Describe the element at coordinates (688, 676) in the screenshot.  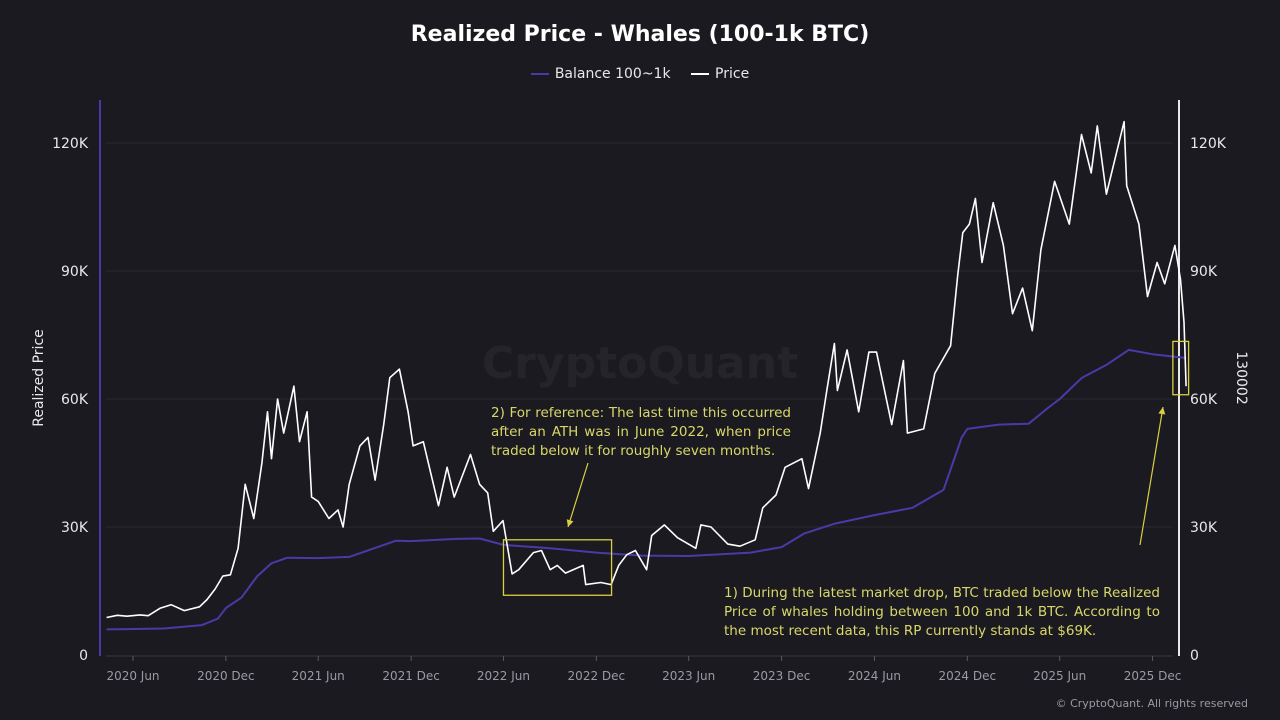
I see `x-tick-label: 2023 Jun` at that location.